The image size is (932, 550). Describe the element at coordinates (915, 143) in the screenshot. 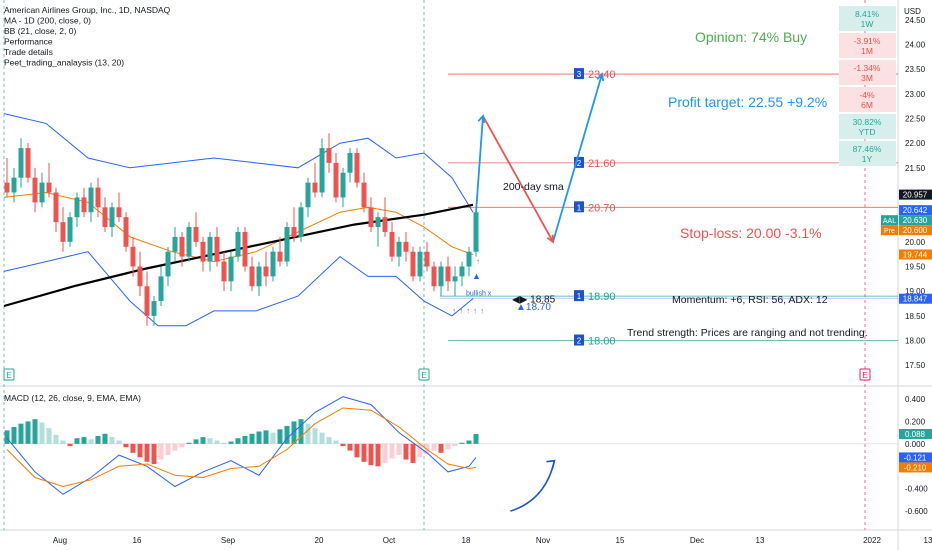

I see `price-tick: 22.00` at that location.